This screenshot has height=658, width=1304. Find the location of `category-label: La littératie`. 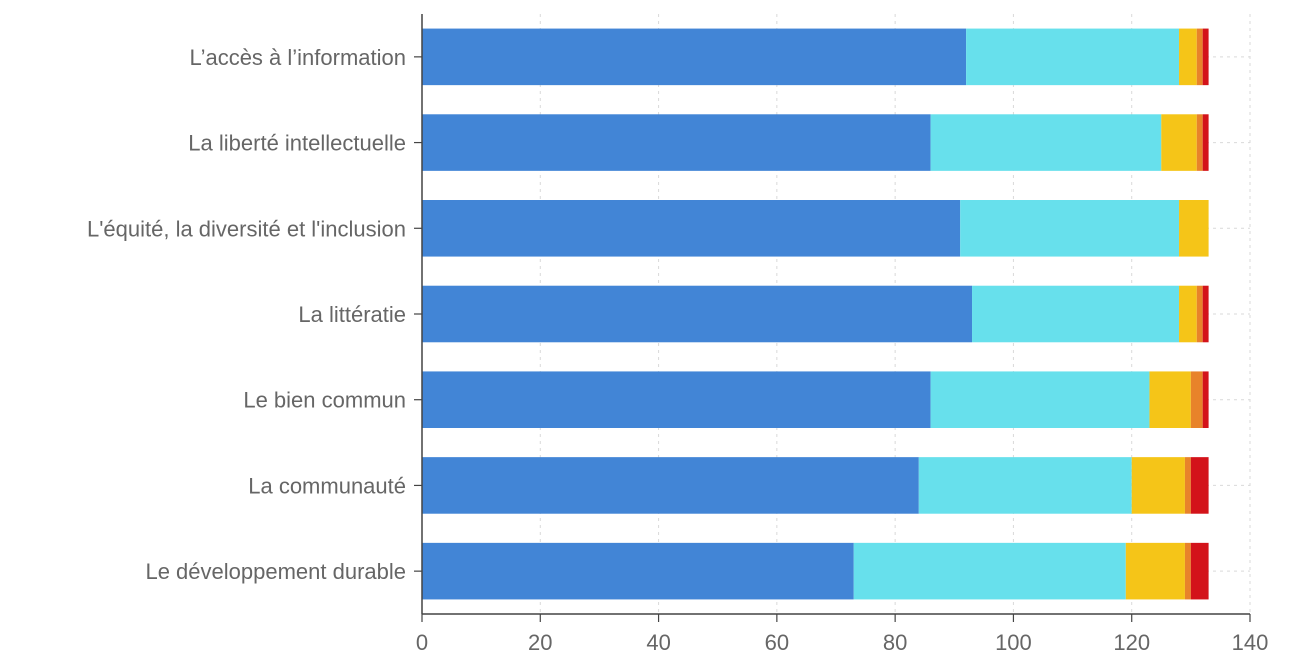

category-label: La littératie is located at coordinates (352, 314).